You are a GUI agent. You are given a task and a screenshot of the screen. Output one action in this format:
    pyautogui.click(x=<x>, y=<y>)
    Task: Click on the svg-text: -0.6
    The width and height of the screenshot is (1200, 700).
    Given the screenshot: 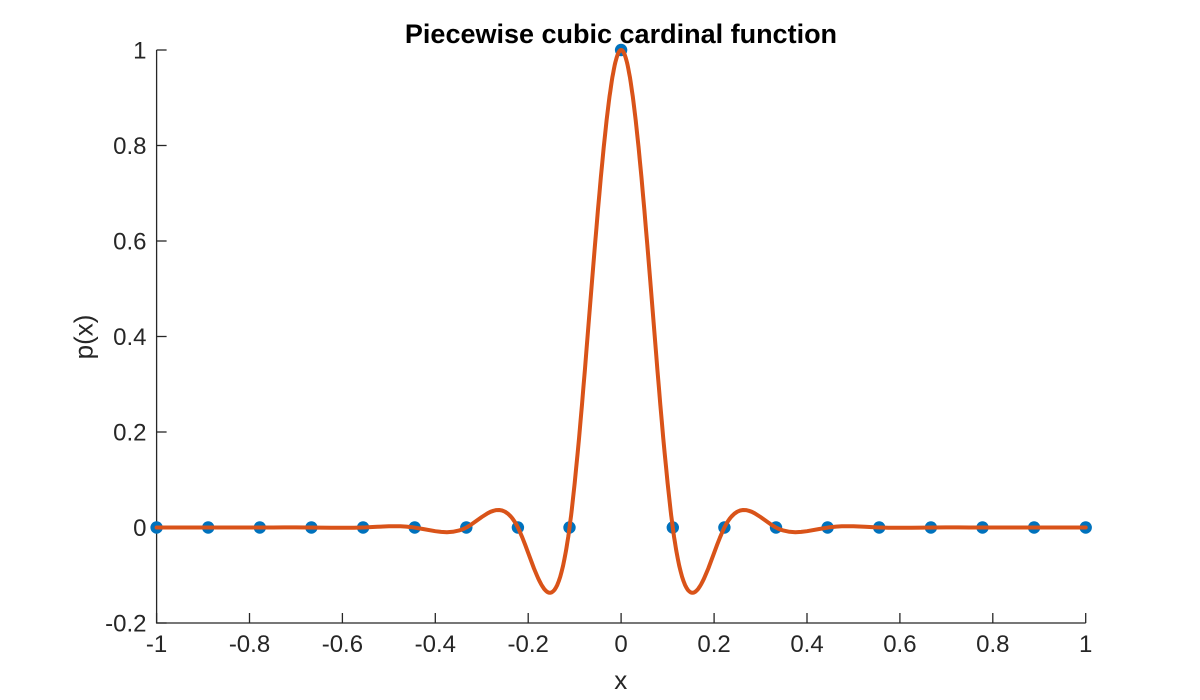 What is the action you would take?
    pyautogui.click(x=342, y=644)
    